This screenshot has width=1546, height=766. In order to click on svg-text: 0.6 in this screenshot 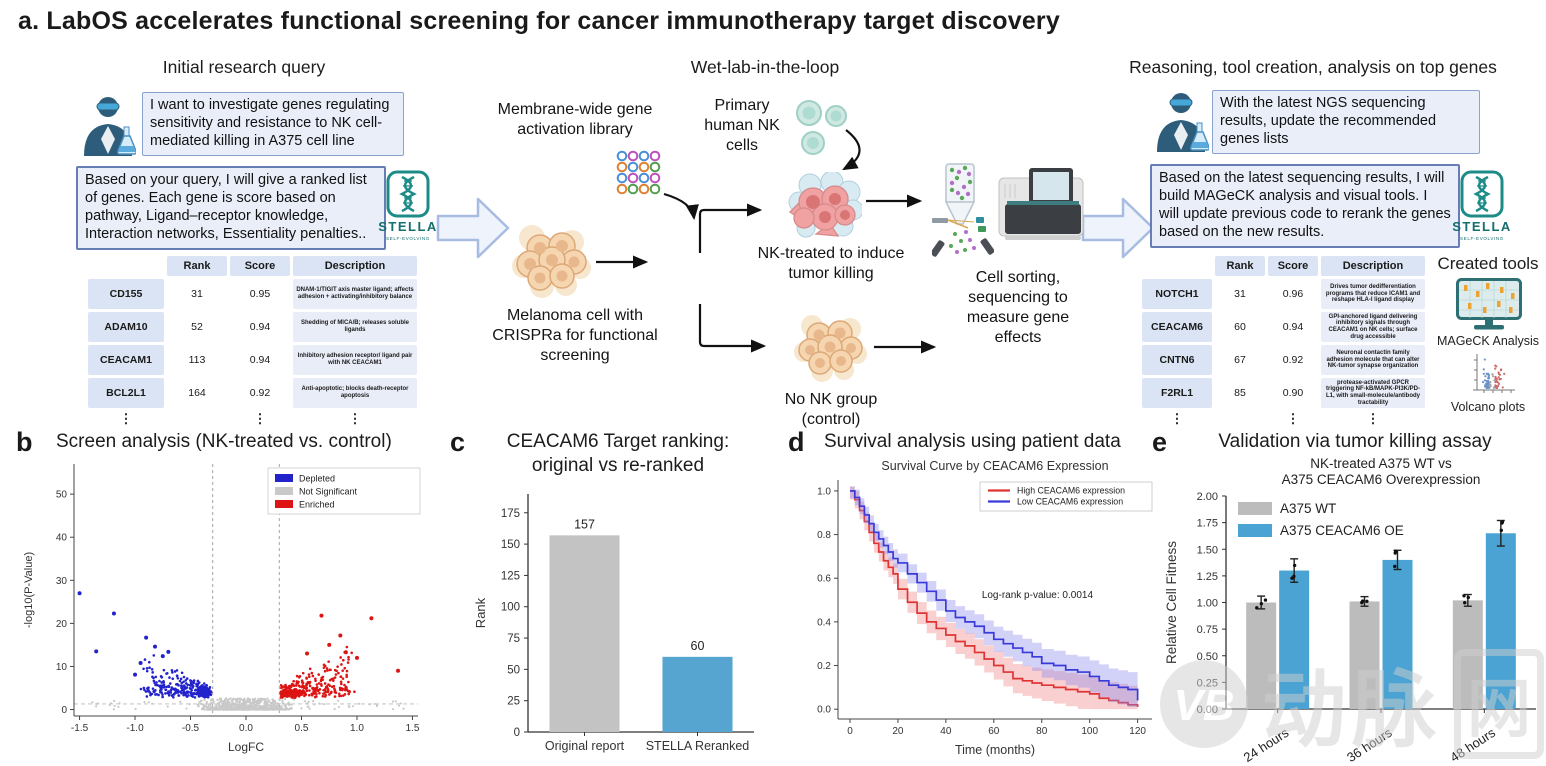, I will do `click(824, 579)`.